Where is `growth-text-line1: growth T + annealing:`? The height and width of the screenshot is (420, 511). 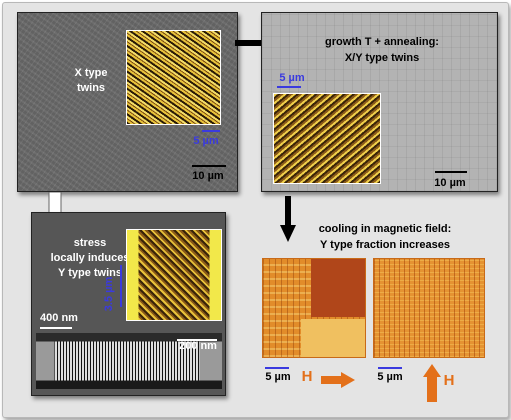 growth-text-line1: growth T + annealing: is located at coordinates (382, 42).